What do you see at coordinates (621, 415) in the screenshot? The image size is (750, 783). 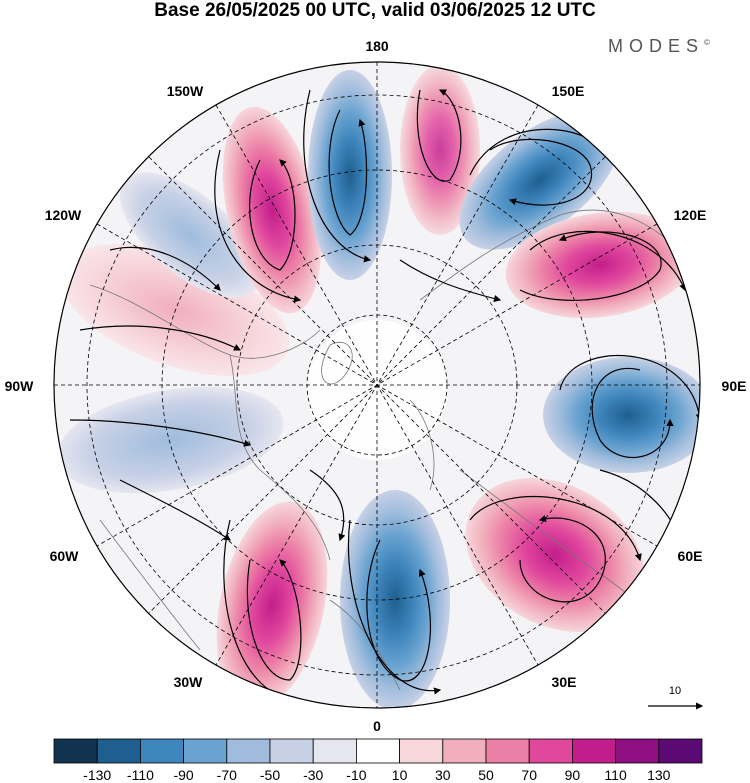 I see `anomaly-90e` at bounding box center [621, 415].